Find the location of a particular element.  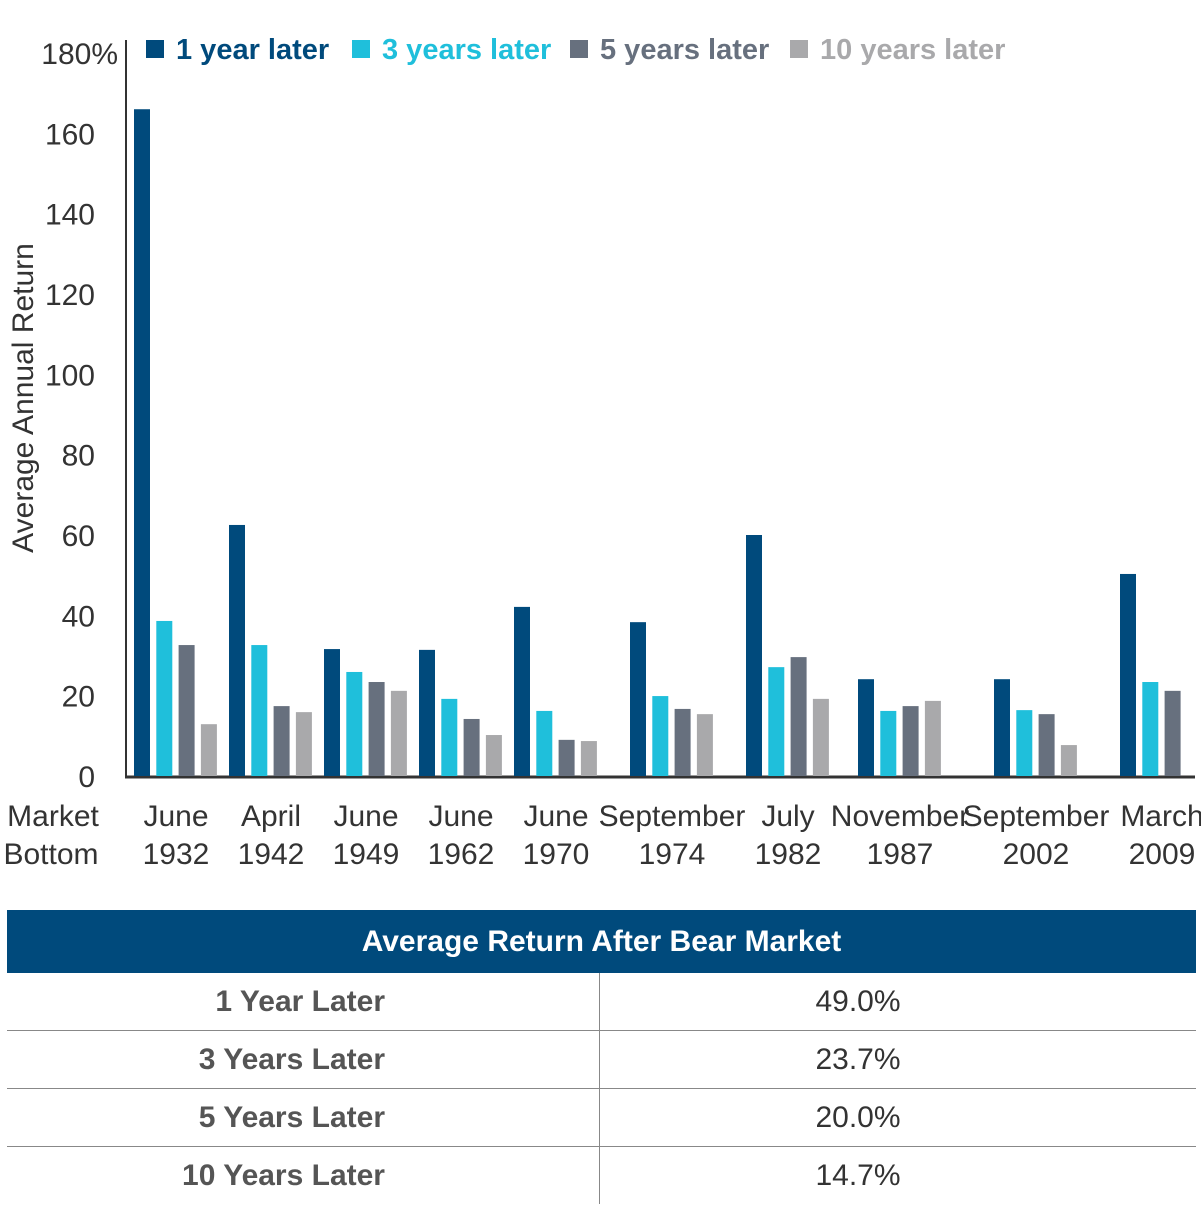

table-row: 10 Years Later 14.7% is located at coordinates (601, 1175).